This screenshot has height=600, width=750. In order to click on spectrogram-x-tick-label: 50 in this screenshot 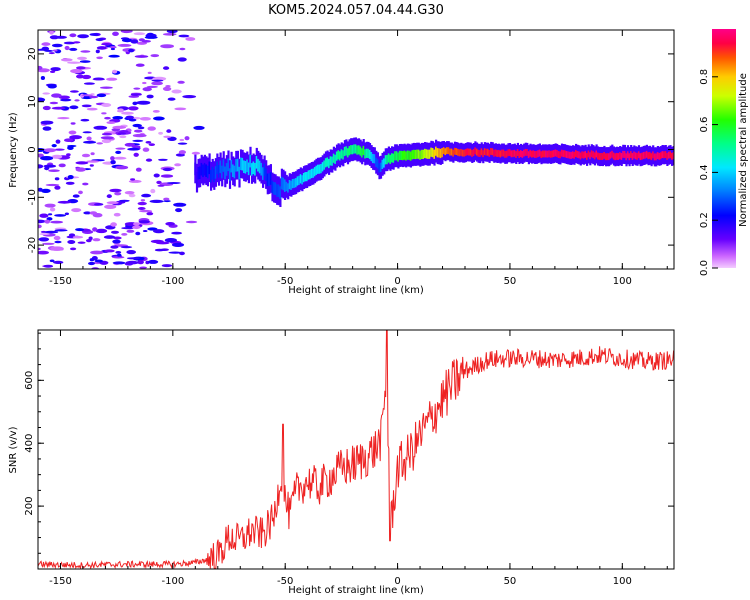, I will do `click(510, 281)`.